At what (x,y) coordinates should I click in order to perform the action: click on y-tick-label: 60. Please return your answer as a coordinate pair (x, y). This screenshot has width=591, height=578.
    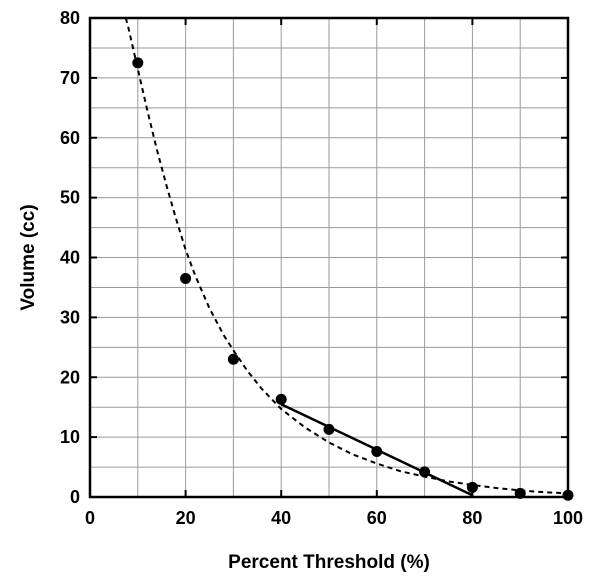
    Looking at the image, I should click on (70, 138).